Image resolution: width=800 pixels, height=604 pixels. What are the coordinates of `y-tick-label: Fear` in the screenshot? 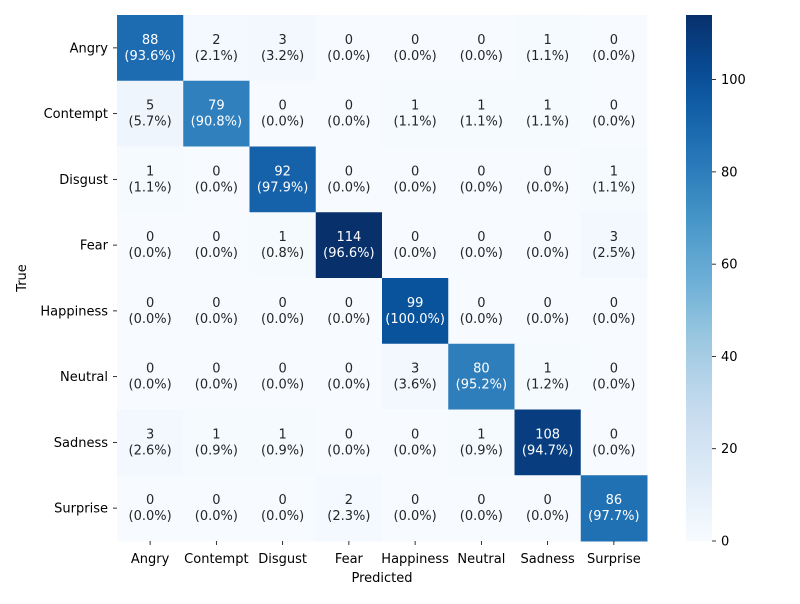 It's located at (94, 246).